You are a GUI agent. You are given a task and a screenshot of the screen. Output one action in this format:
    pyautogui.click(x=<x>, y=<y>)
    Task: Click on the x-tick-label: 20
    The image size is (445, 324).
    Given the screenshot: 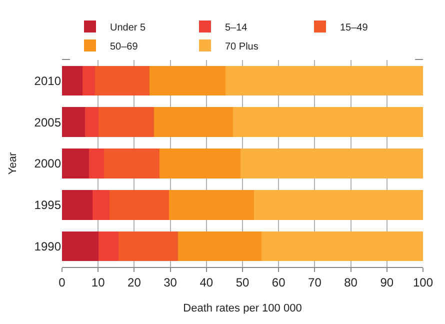 What is the action you would take?
    pyautogui.click(x=135, y=282)
    